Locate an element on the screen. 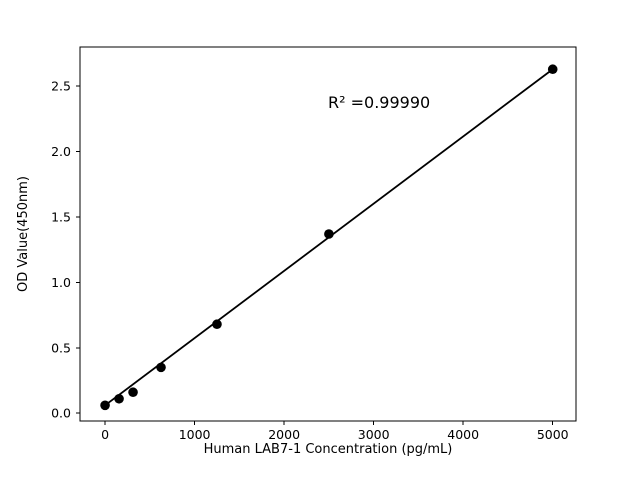 Image resolution: width=640 pixels, height=480 pixels. r-squared-annotation: R² =0.99990 is located at coordinates (379, 102).